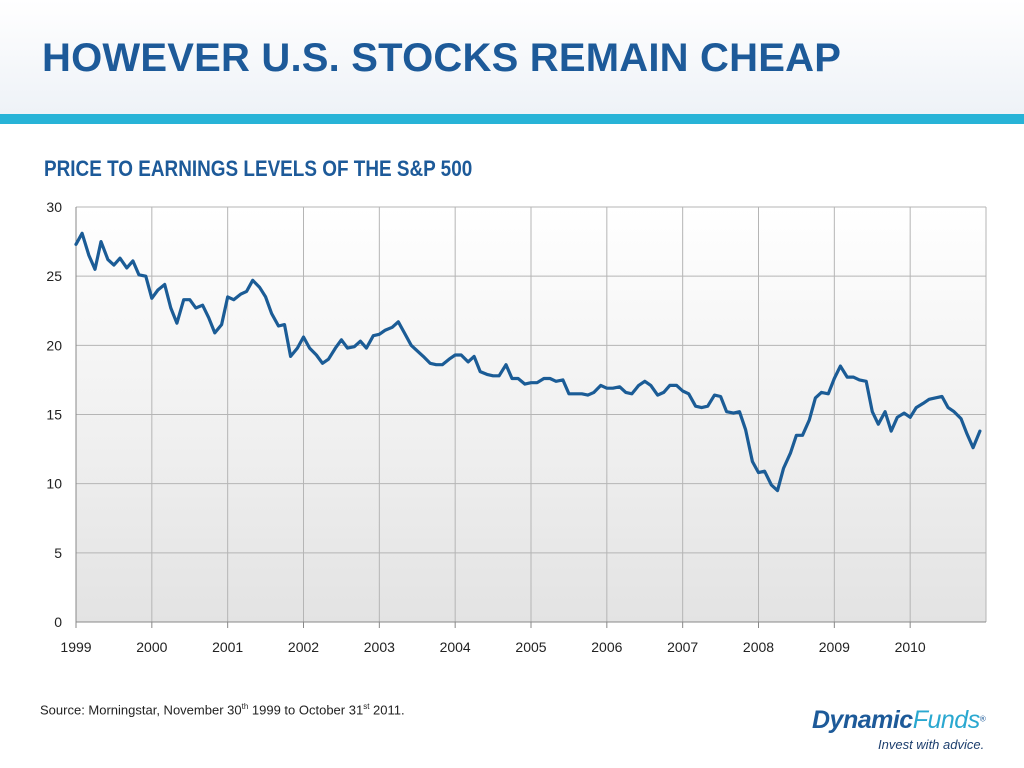  Describe the element at coordinates (54, 207) in the screenshot. I see `y-tick-label: 30` at that location.